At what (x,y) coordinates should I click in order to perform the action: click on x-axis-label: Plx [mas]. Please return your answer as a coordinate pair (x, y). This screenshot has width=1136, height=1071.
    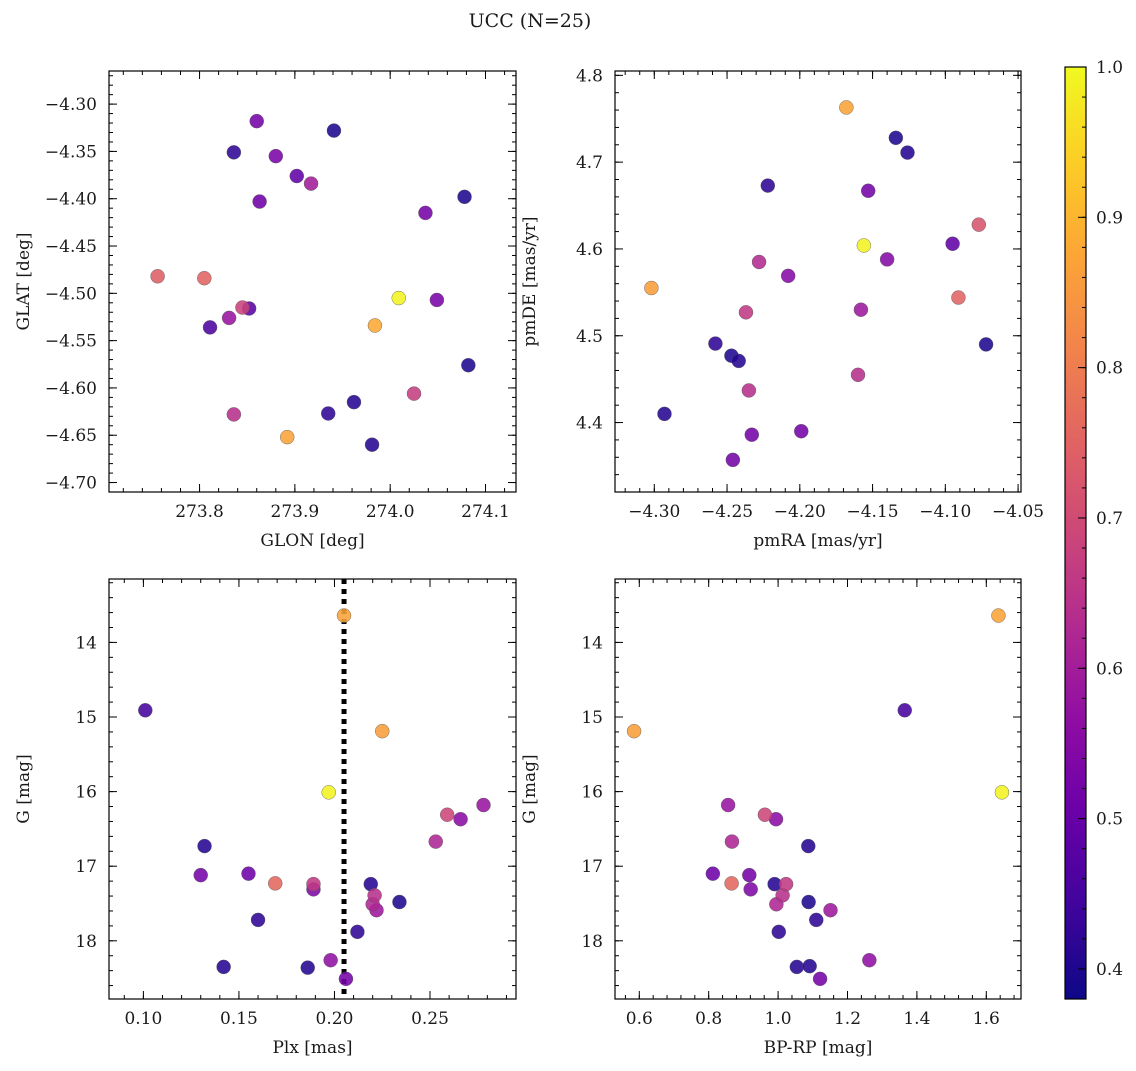
    Looking at the image, I should click on (312, 1048).